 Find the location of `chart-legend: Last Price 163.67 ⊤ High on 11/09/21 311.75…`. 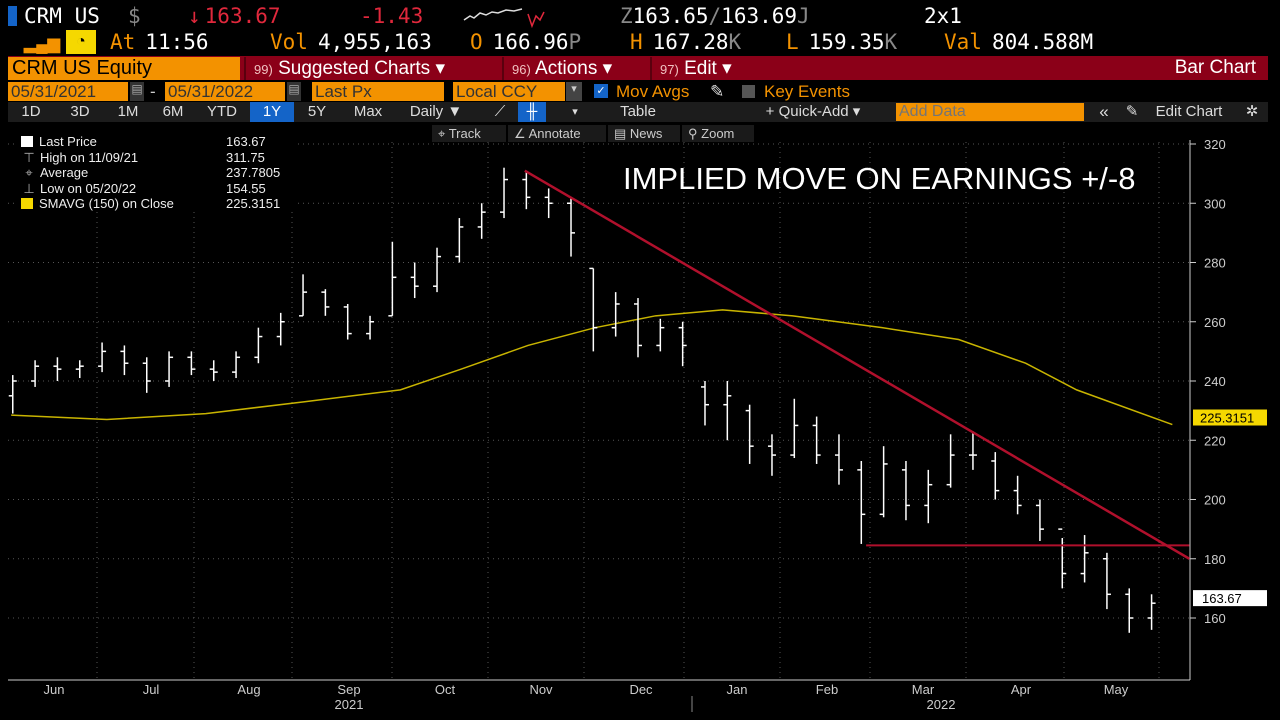

chart-legend: Last Price 163.67 ⊤ High on 11/09/21 311.75… is located at coordinates (155, 173).